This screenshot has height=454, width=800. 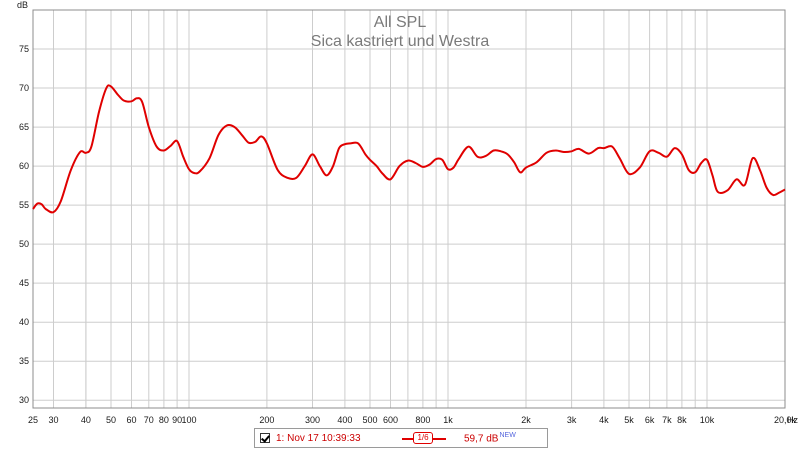 I want to click on legend-value: 59,7 dBNEW, so click(x=490, y=438).